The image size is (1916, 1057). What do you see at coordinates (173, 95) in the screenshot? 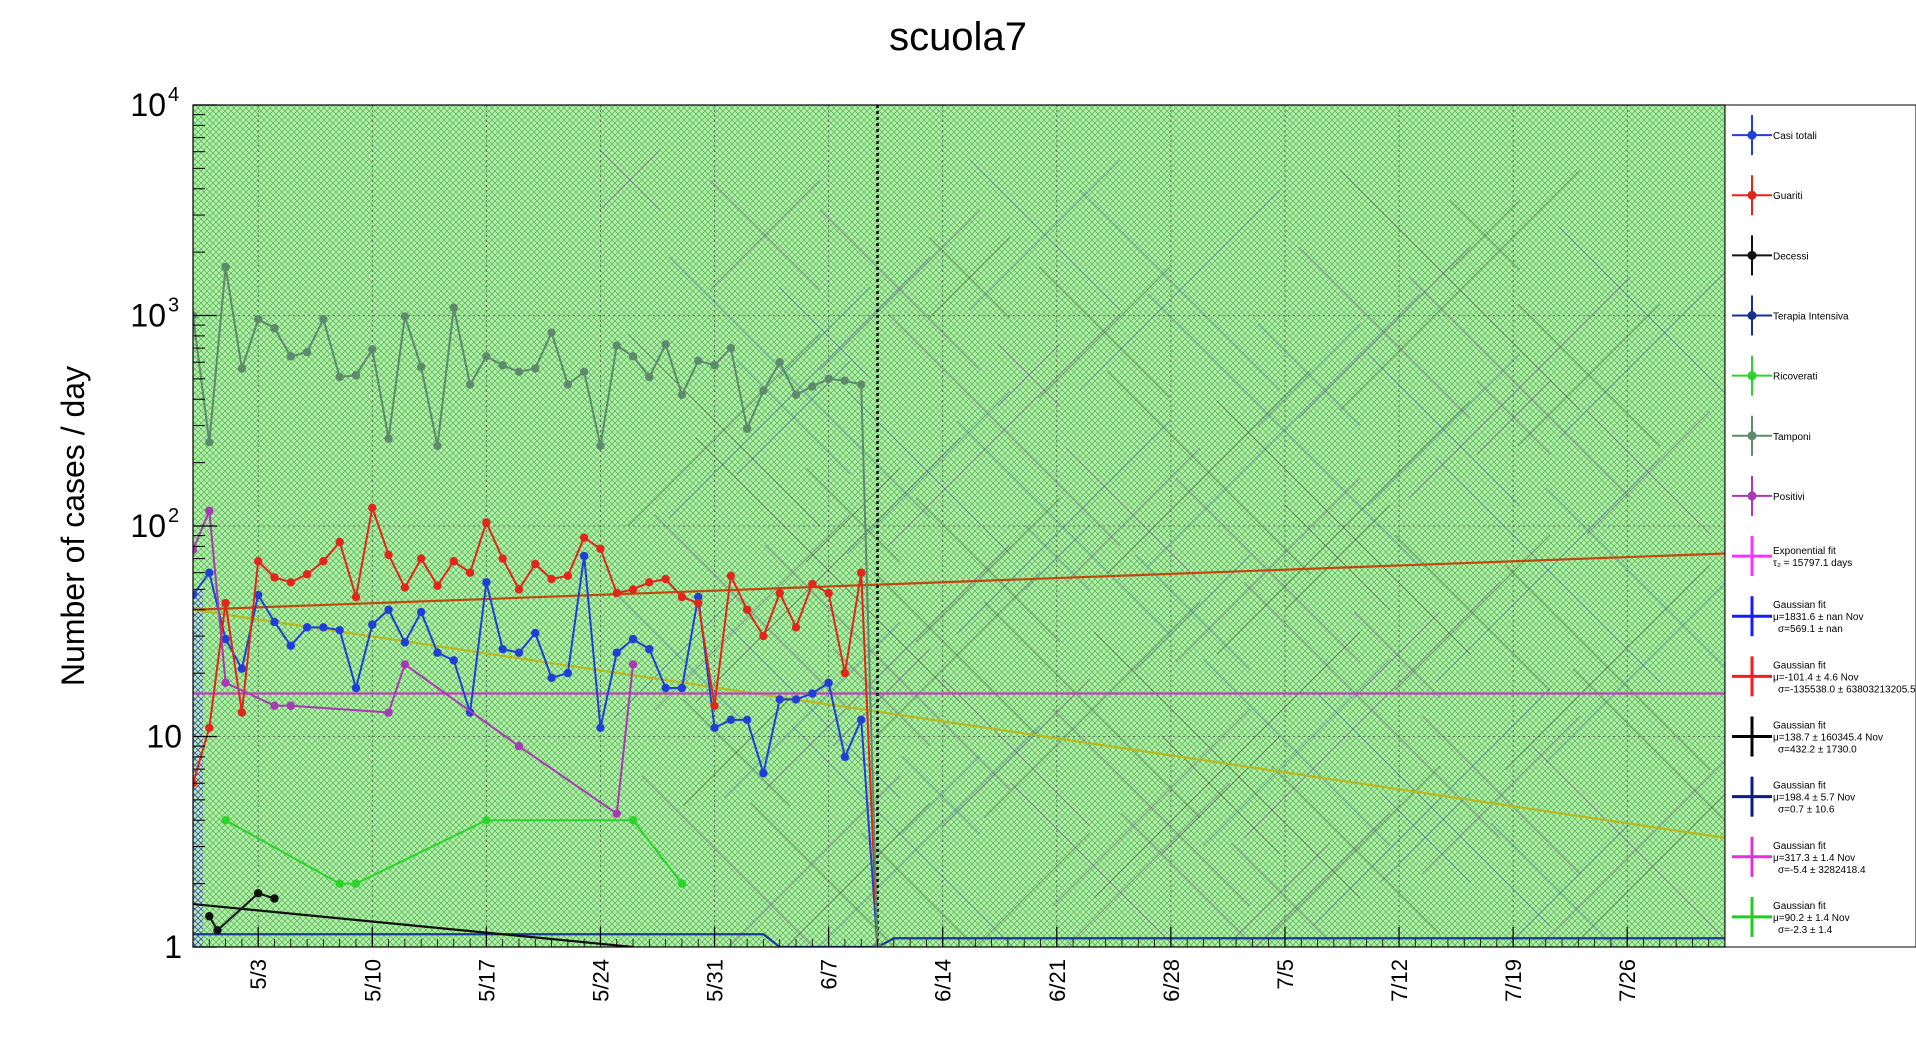
I see `y-tick-exponent: 4` at bounding box center [173, 95].